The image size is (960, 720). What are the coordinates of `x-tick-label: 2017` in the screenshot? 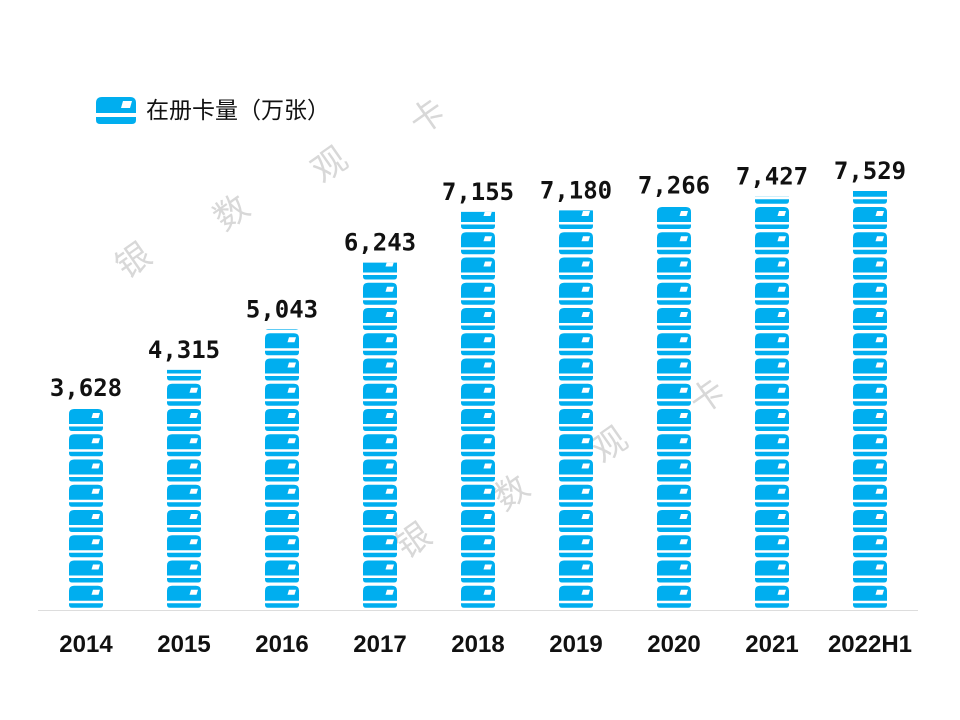 It's located at (379, 644).